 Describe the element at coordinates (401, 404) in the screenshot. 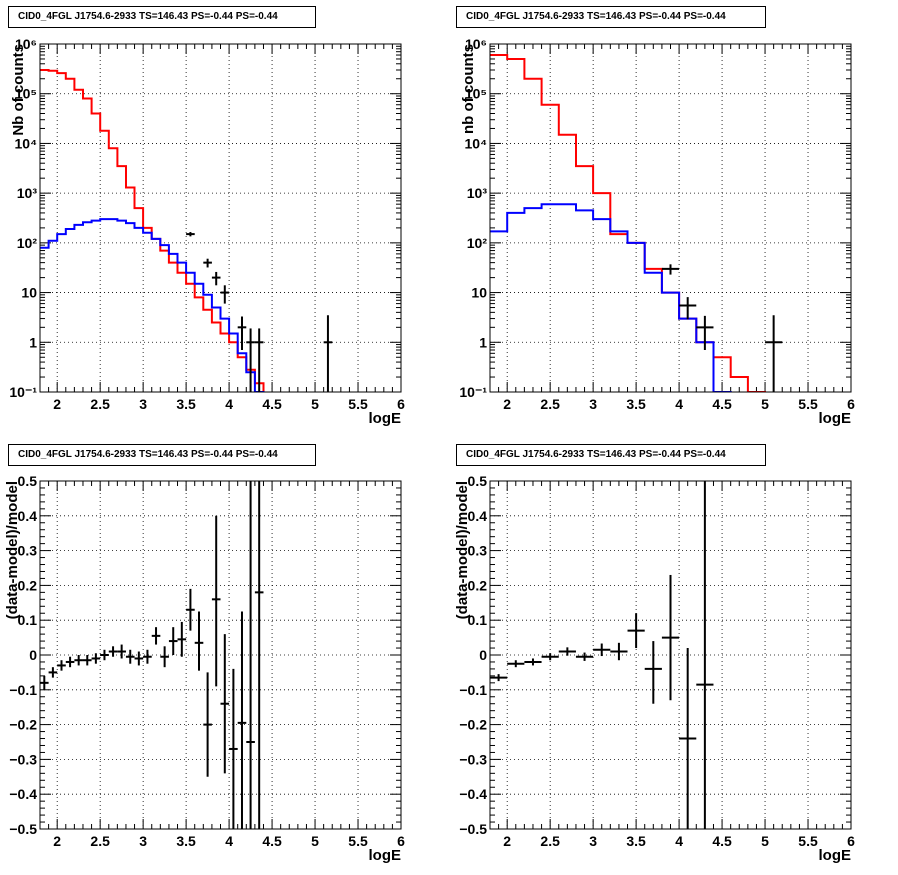

I see `x-tick-label: 6` at that location.